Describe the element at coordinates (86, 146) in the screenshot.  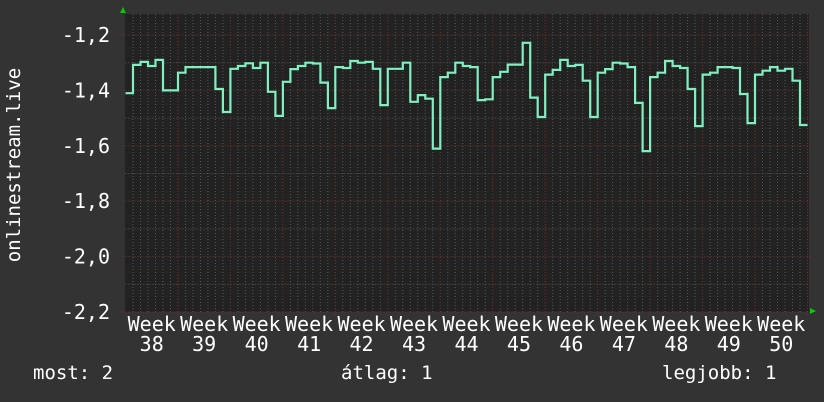
I see `y-tick-label: -1,6` at that location.